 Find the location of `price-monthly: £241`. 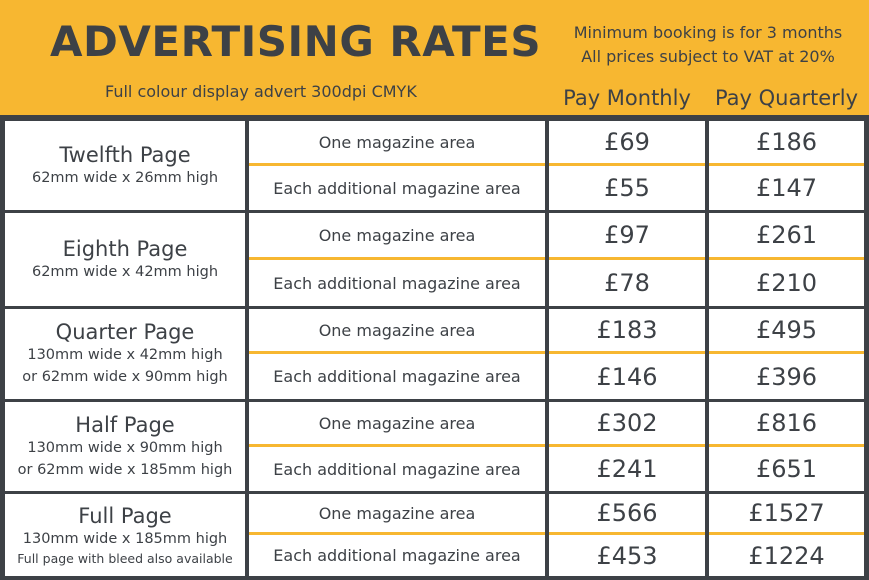

price-monthly: £241 is located at coordinates (627, 469).